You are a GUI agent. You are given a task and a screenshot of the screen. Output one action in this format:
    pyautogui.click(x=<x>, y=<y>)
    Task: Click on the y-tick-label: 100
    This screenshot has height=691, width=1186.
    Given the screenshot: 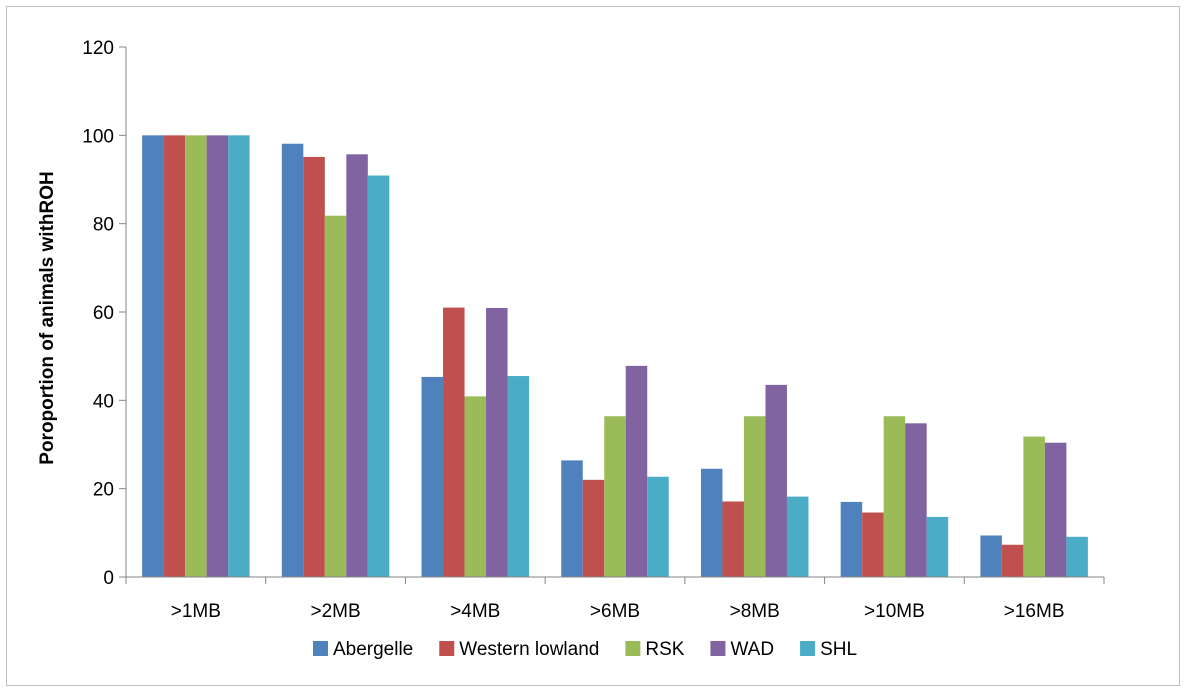 What is the action you would take?
    pyautogui.click(x=98, y=136)
    